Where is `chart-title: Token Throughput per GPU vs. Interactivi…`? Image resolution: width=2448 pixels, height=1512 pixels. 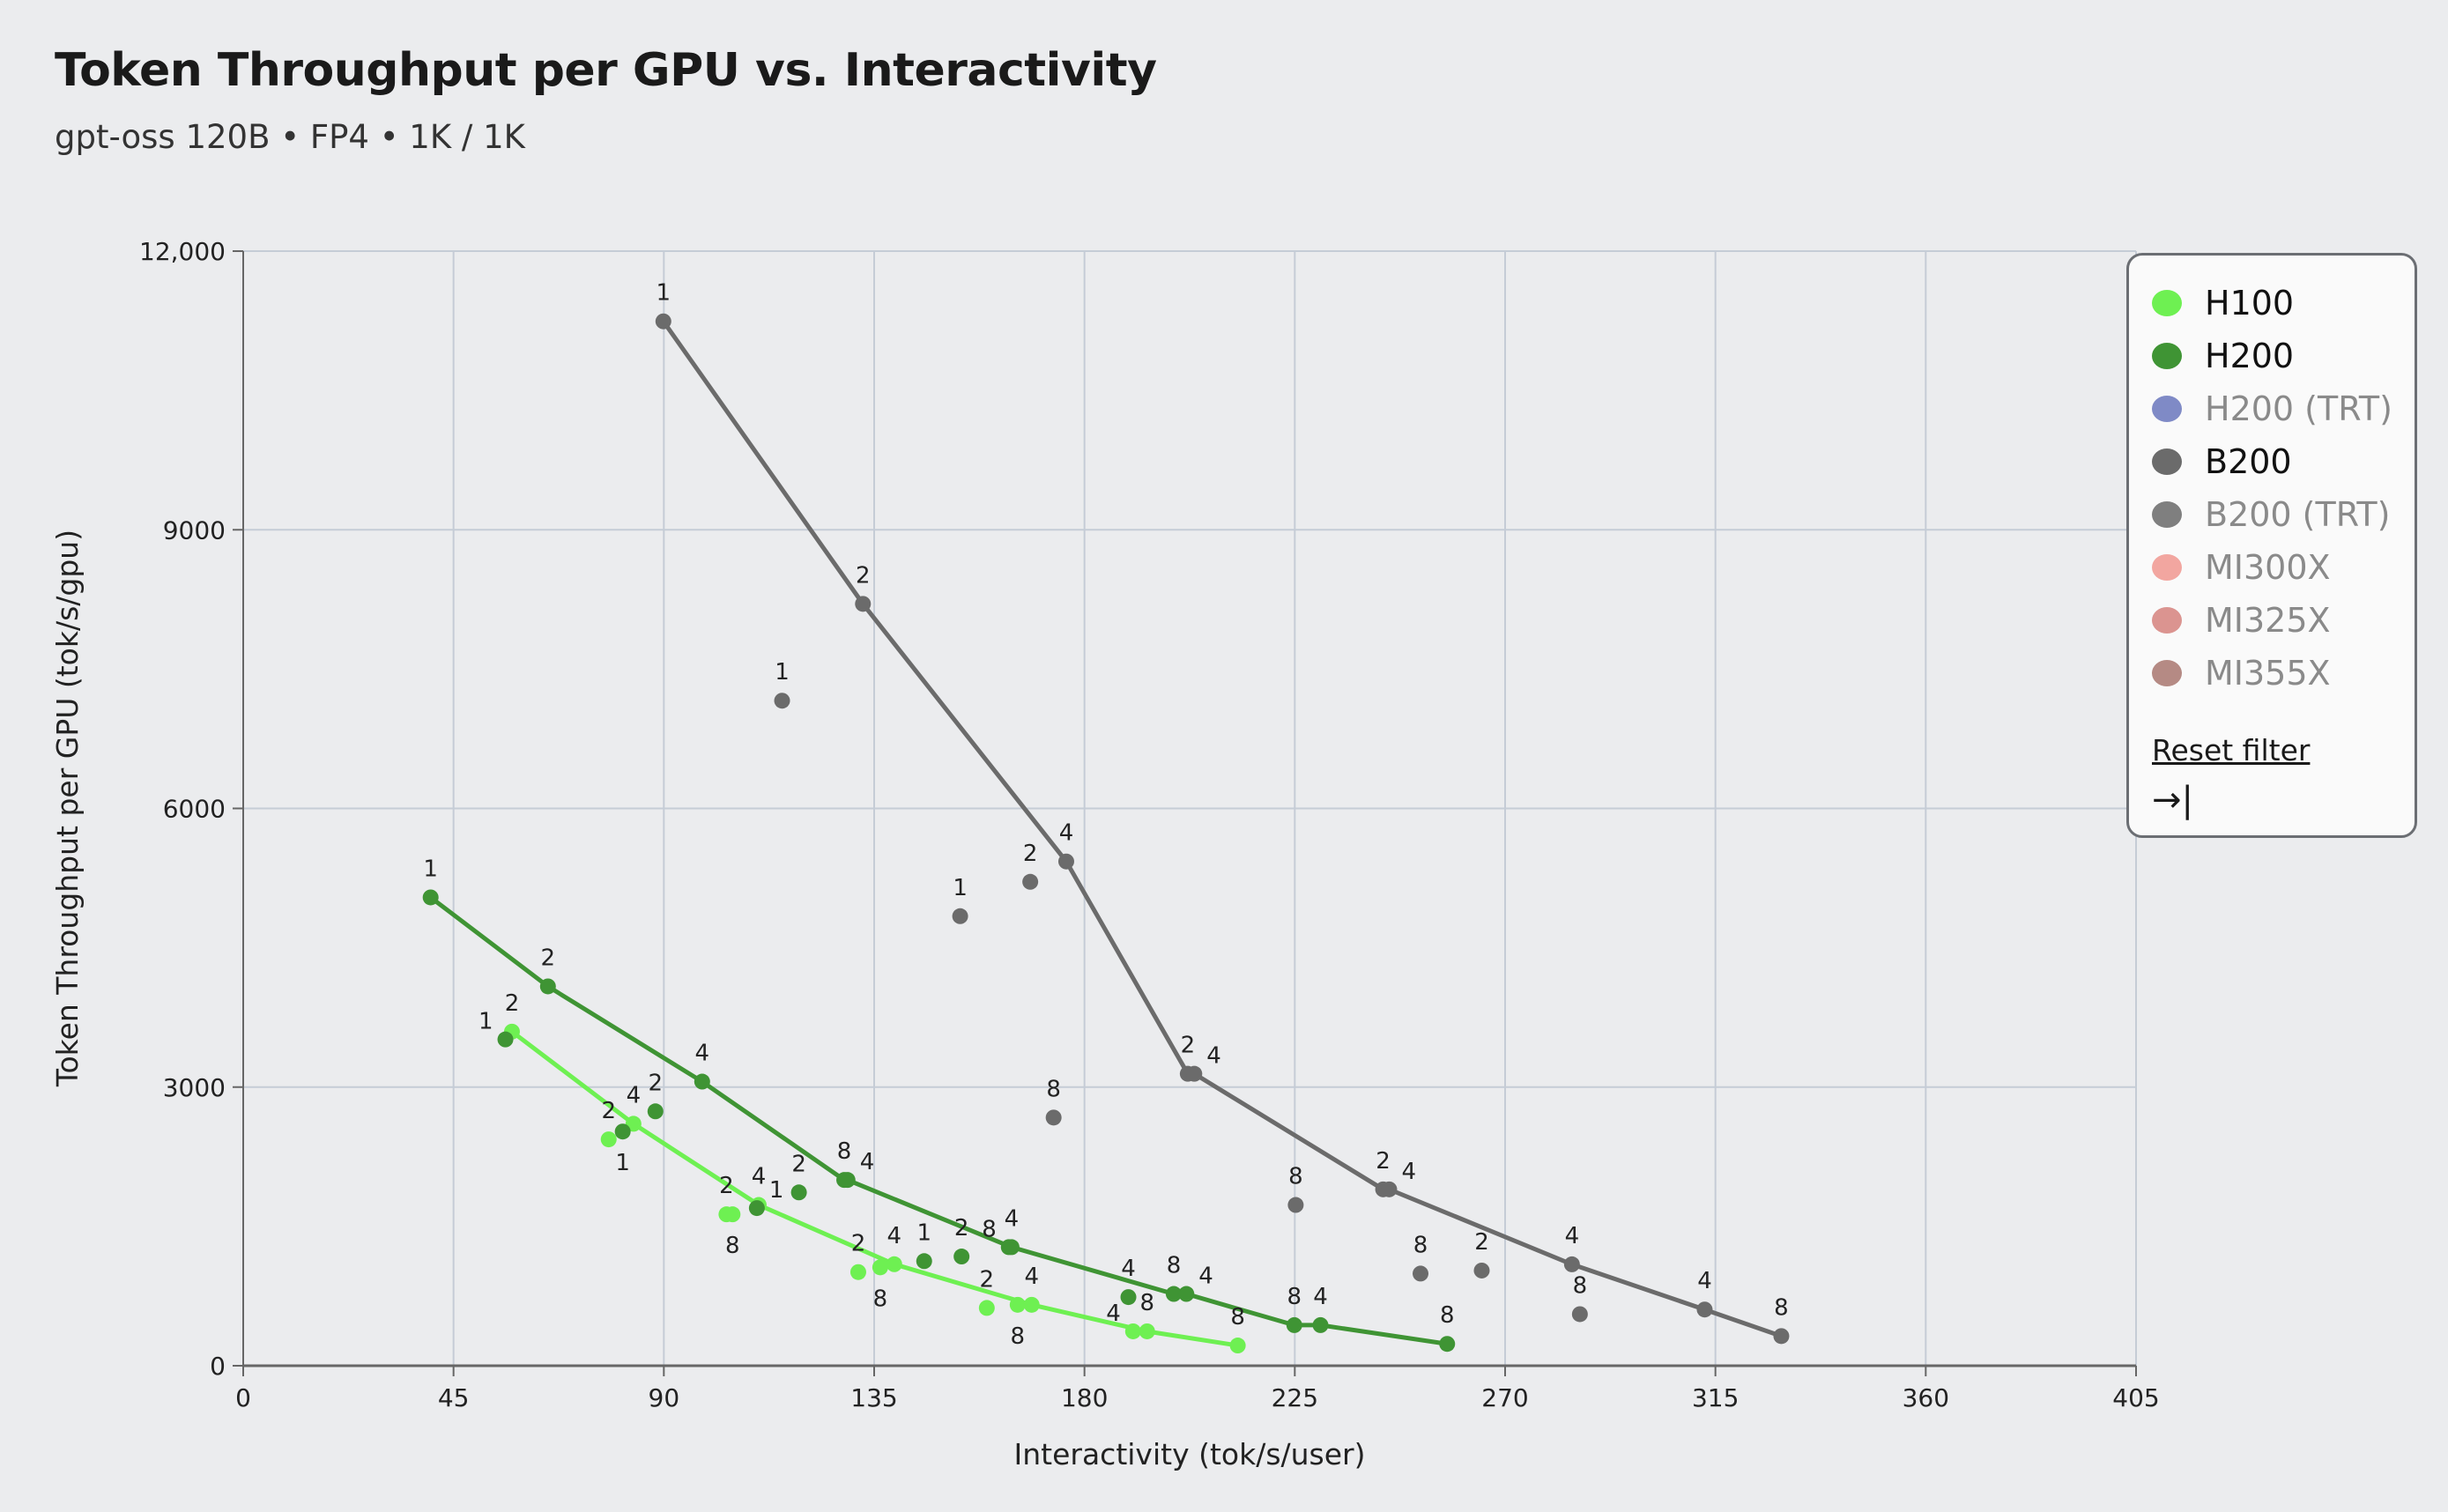 chart-title: Token Throughput per GPU vs. Interactivi… is located at coordinates (606, 70).